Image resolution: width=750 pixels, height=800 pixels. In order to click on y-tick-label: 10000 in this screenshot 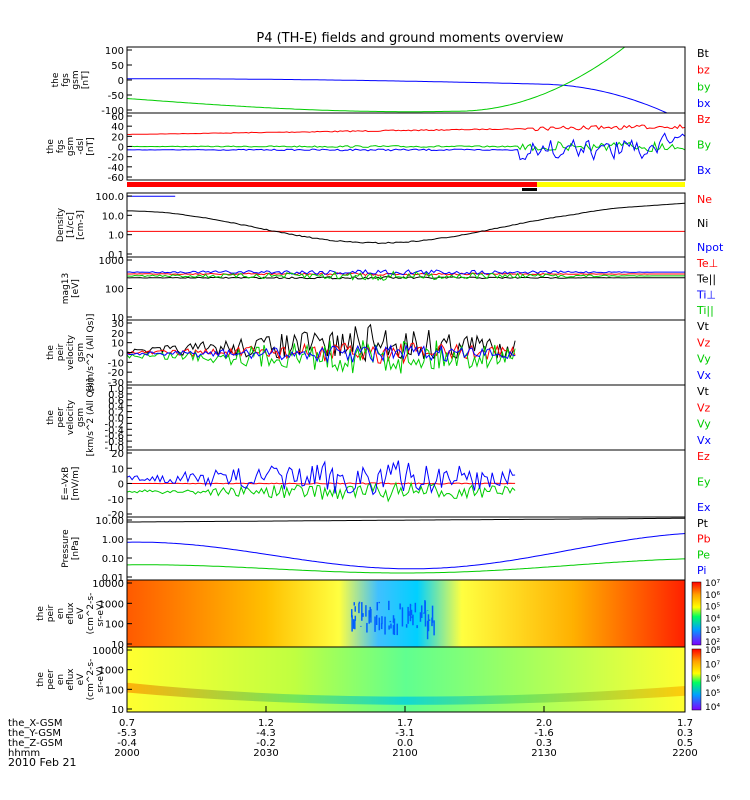, I will do `click(108, 651)`.